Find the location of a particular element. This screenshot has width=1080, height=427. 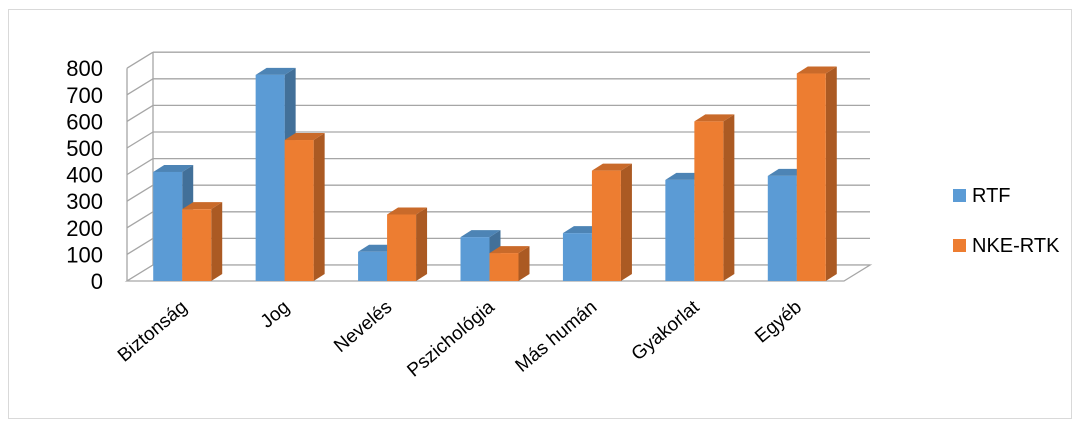

y-tick-label: 300 is located at coordinates (84, 201).